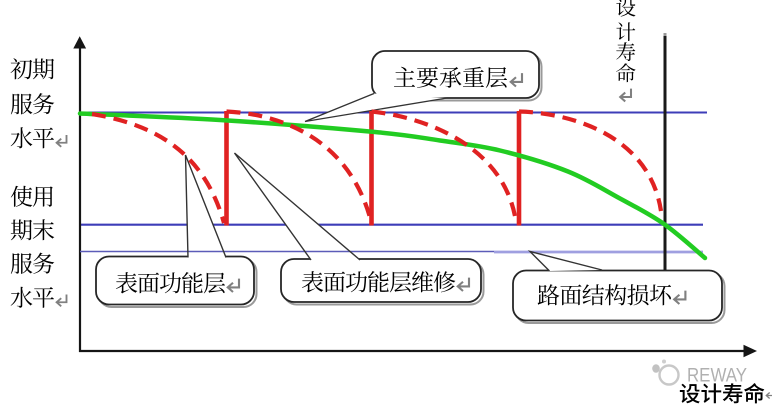  What do you see at coordinates (717, 376) in the screenshot?
I see `svg-text: REWAY` at bounding box center [717, 376].